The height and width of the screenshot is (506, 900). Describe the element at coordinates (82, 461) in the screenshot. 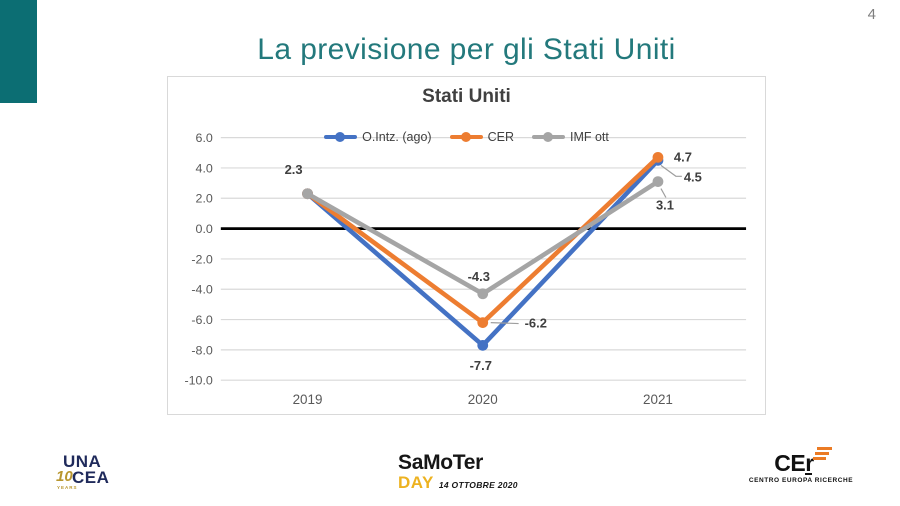

I see `unacea-logo-text: UNA` at that location.